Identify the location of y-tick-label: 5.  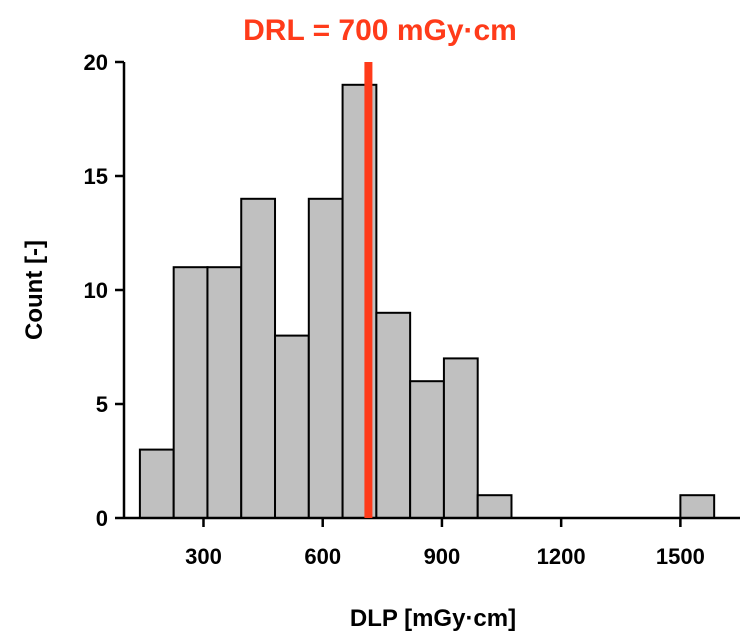
(102, 404).